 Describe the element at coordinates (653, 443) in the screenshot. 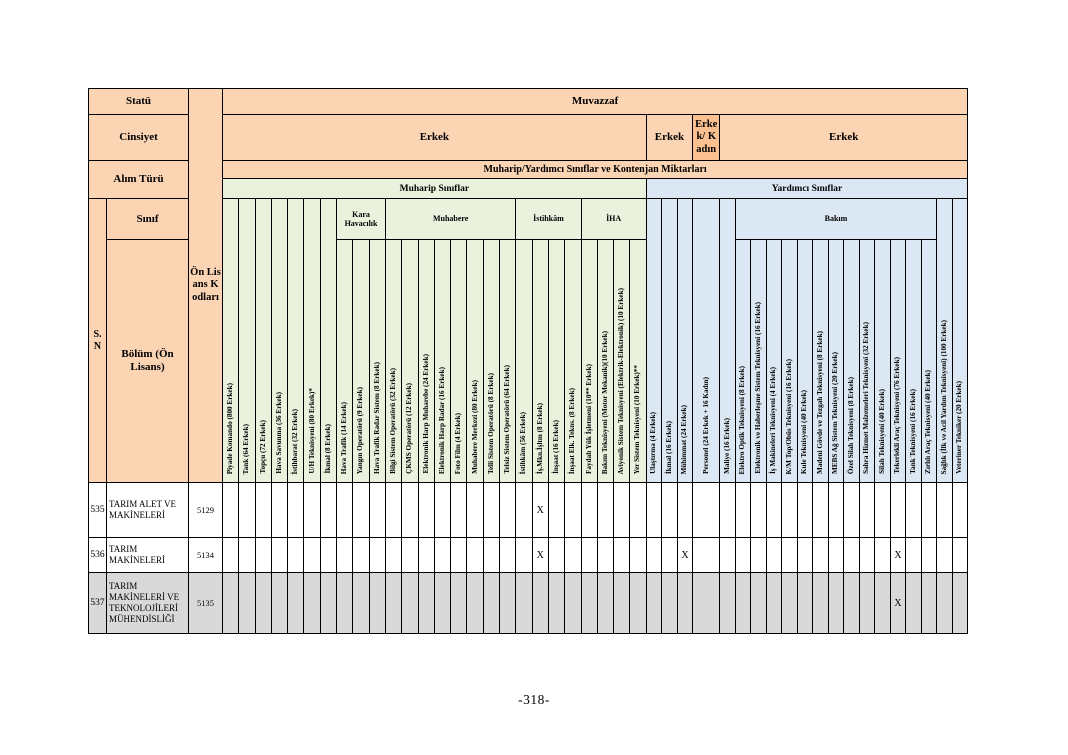

I see `column-header-label: Ulaştırma (4 Erkek)` at that location.